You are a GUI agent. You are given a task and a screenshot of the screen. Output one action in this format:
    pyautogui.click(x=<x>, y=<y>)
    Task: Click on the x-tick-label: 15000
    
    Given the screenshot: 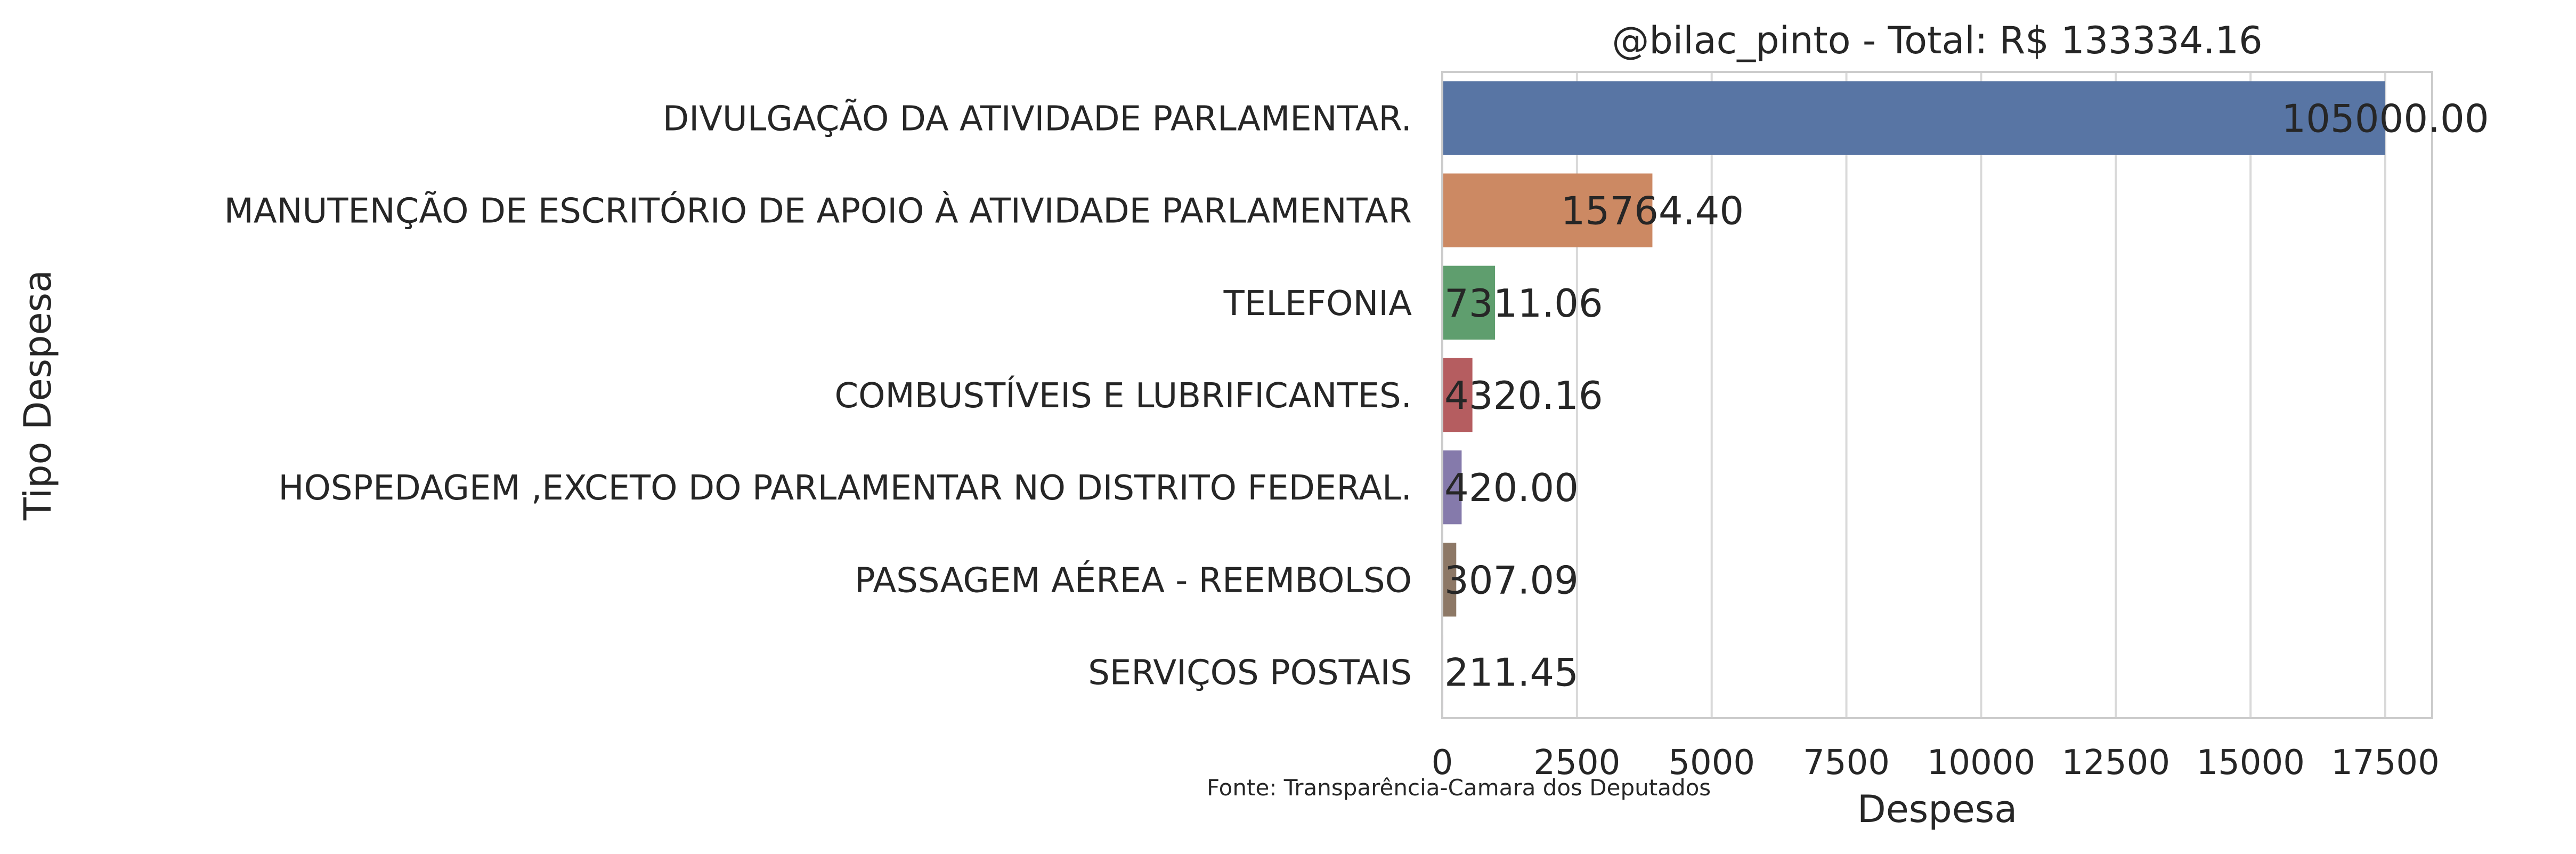 What is the action you would take?
    pyautogui.click(x=2250, y=763)
    